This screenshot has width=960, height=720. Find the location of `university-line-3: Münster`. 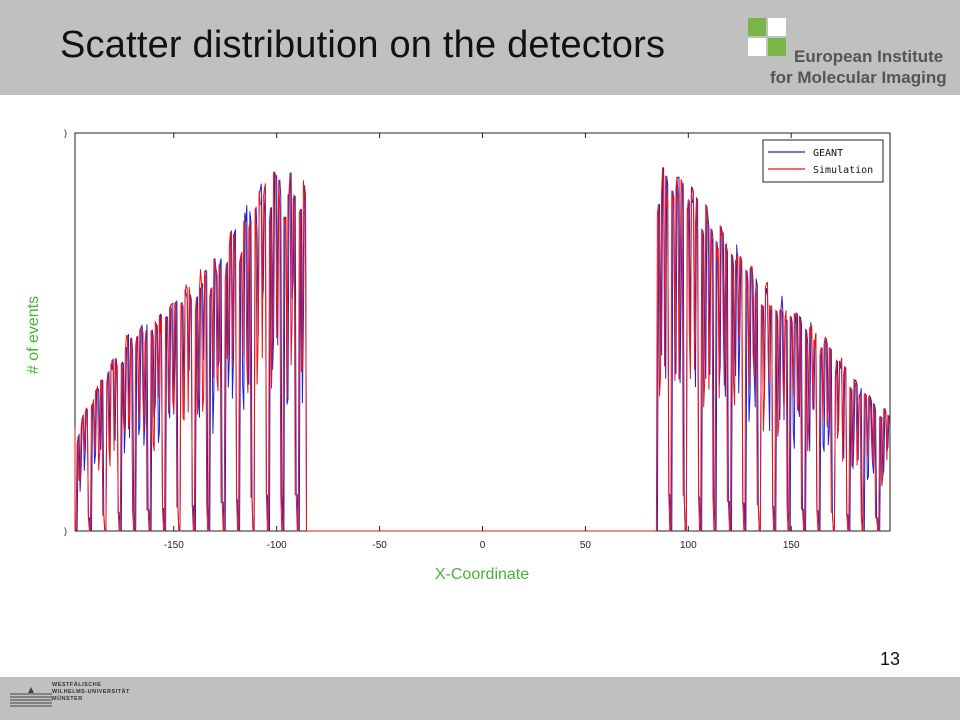

university-line-3: Münster is located at coordinates (67, 699).